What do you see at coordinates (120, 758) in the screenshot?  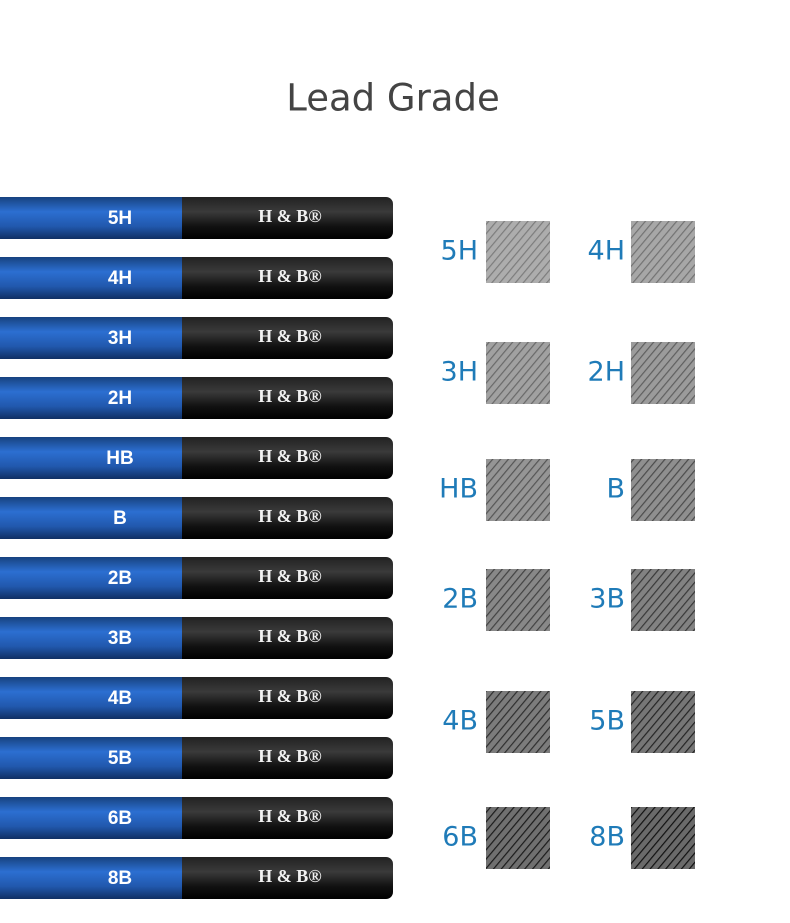 I see `pencil-grade: 5B` at bounding box center [120, 758].